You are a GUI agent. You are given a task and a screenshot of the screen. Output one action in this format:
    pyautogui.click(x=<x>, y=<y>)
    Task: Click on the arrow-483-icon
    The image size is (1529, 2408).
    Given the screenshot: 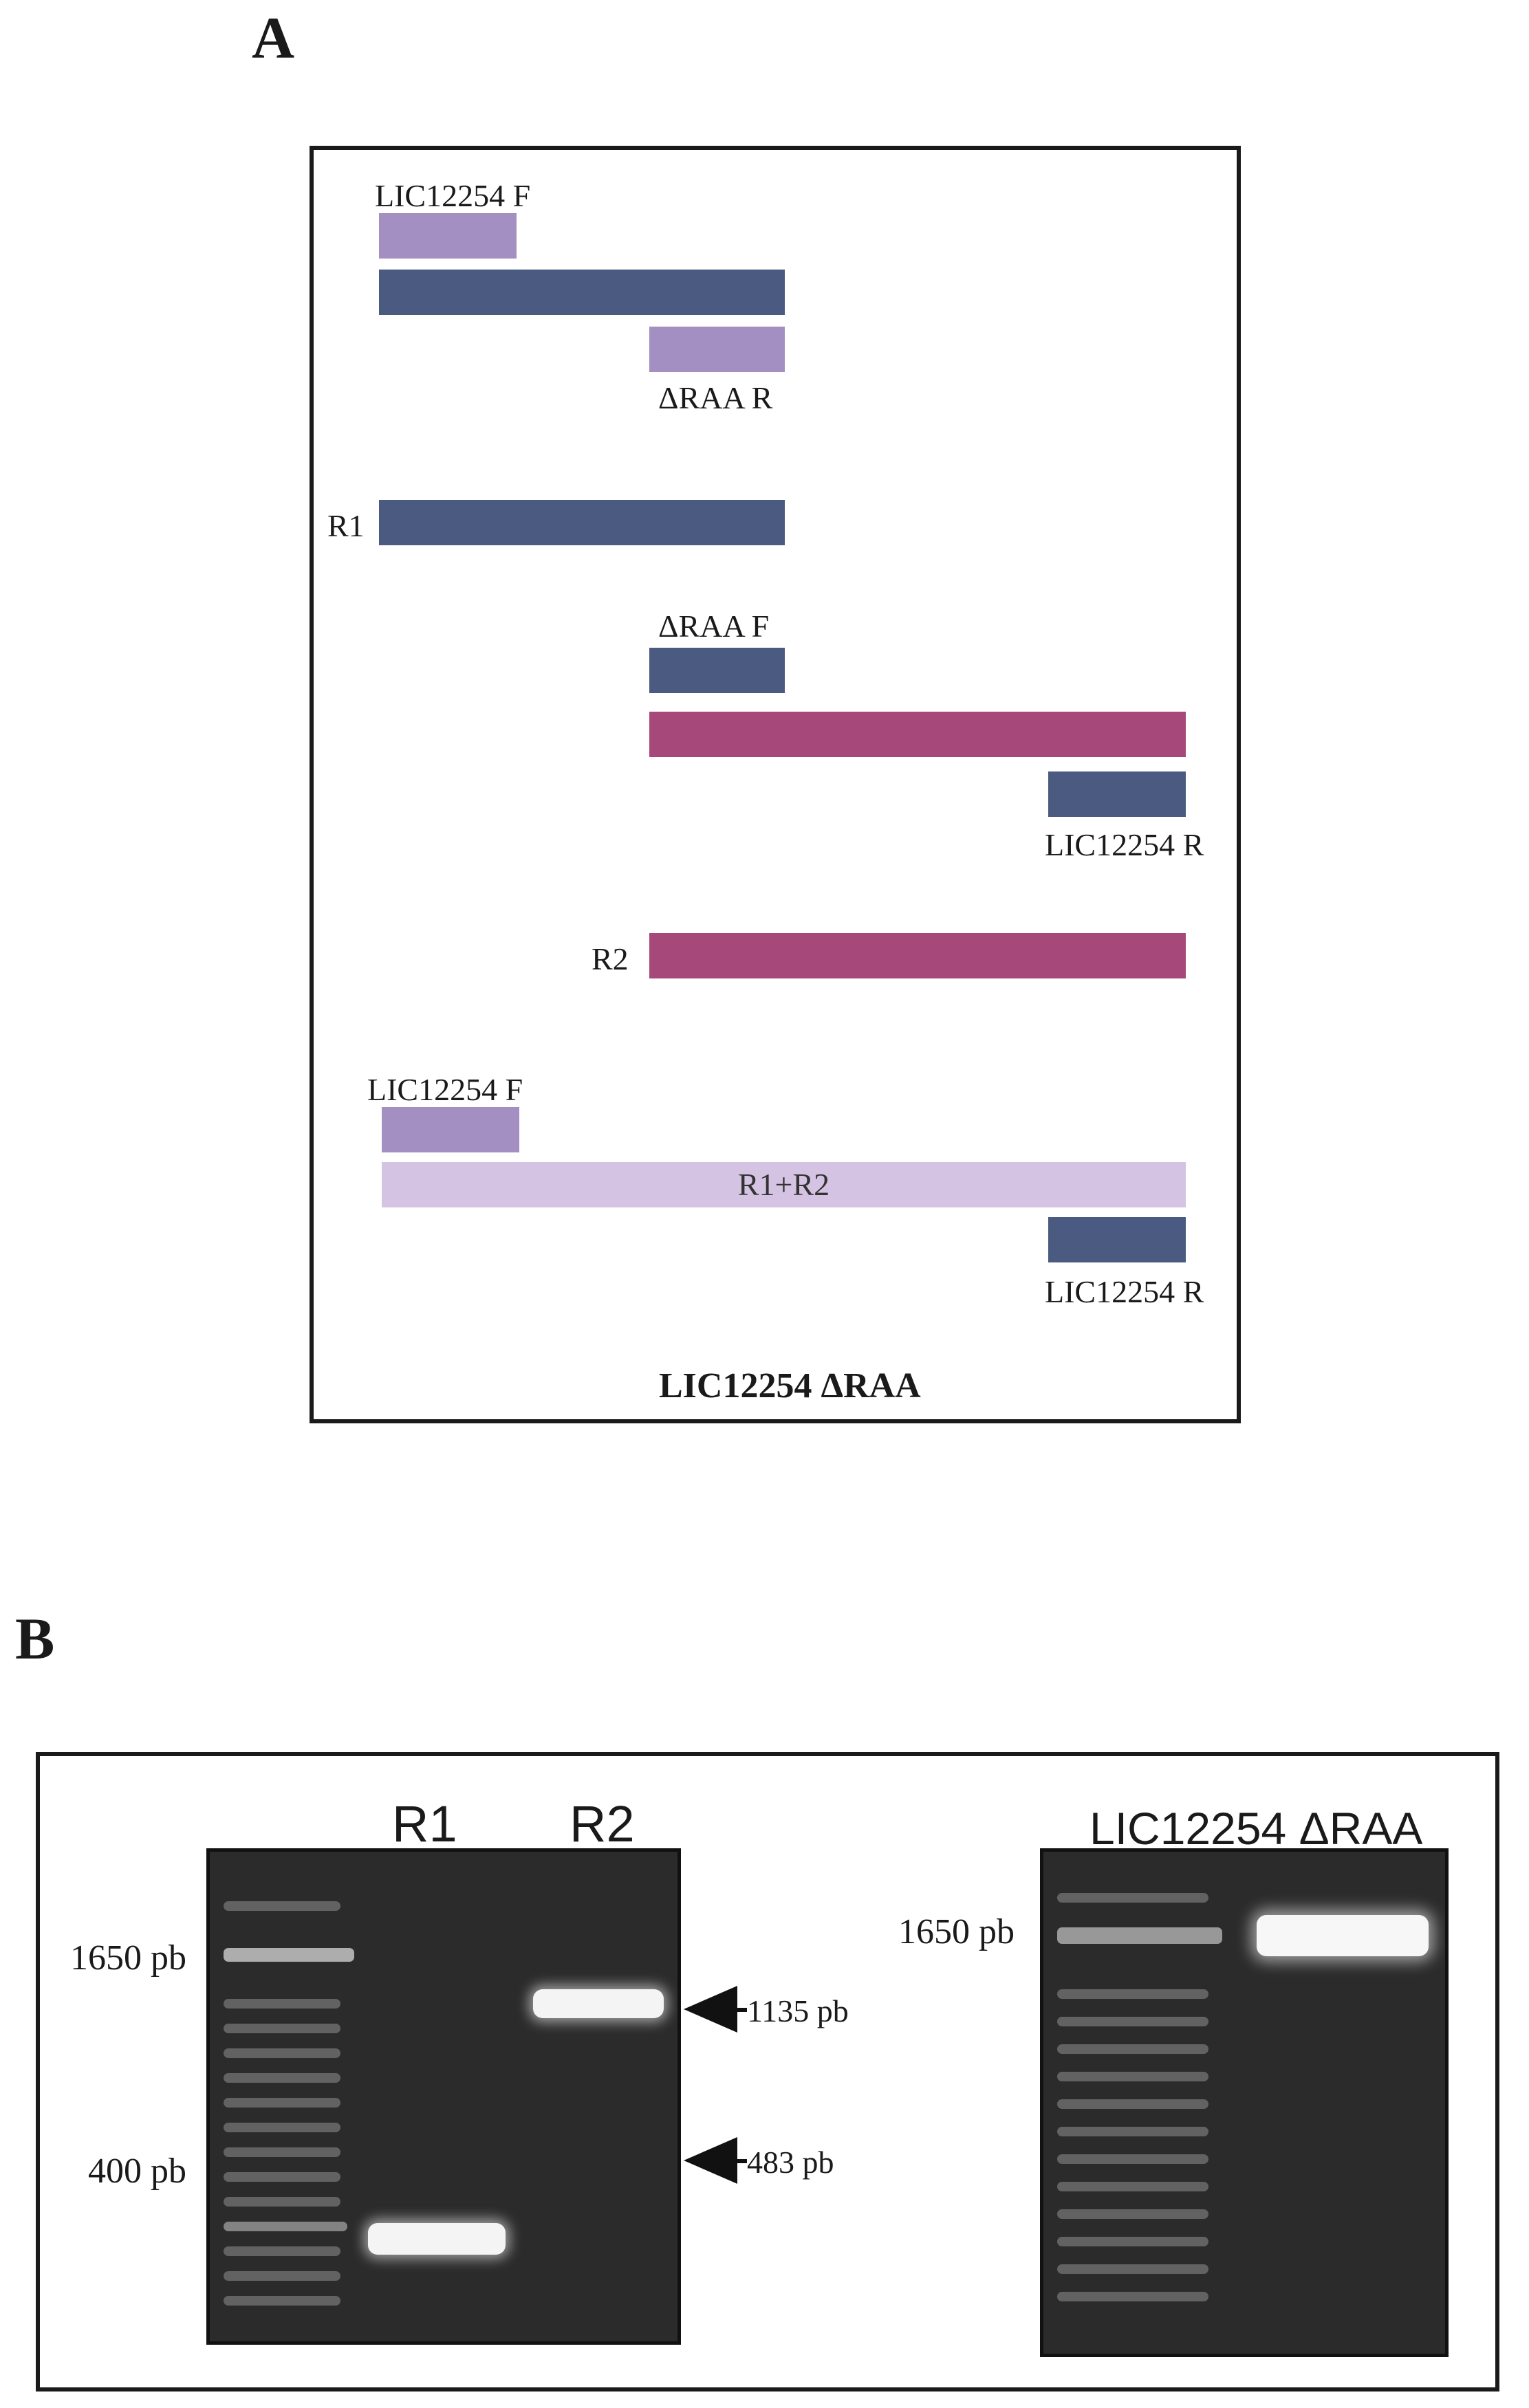 What is the action you would take?
    pyautogui.click(x=710, y=2160)
    